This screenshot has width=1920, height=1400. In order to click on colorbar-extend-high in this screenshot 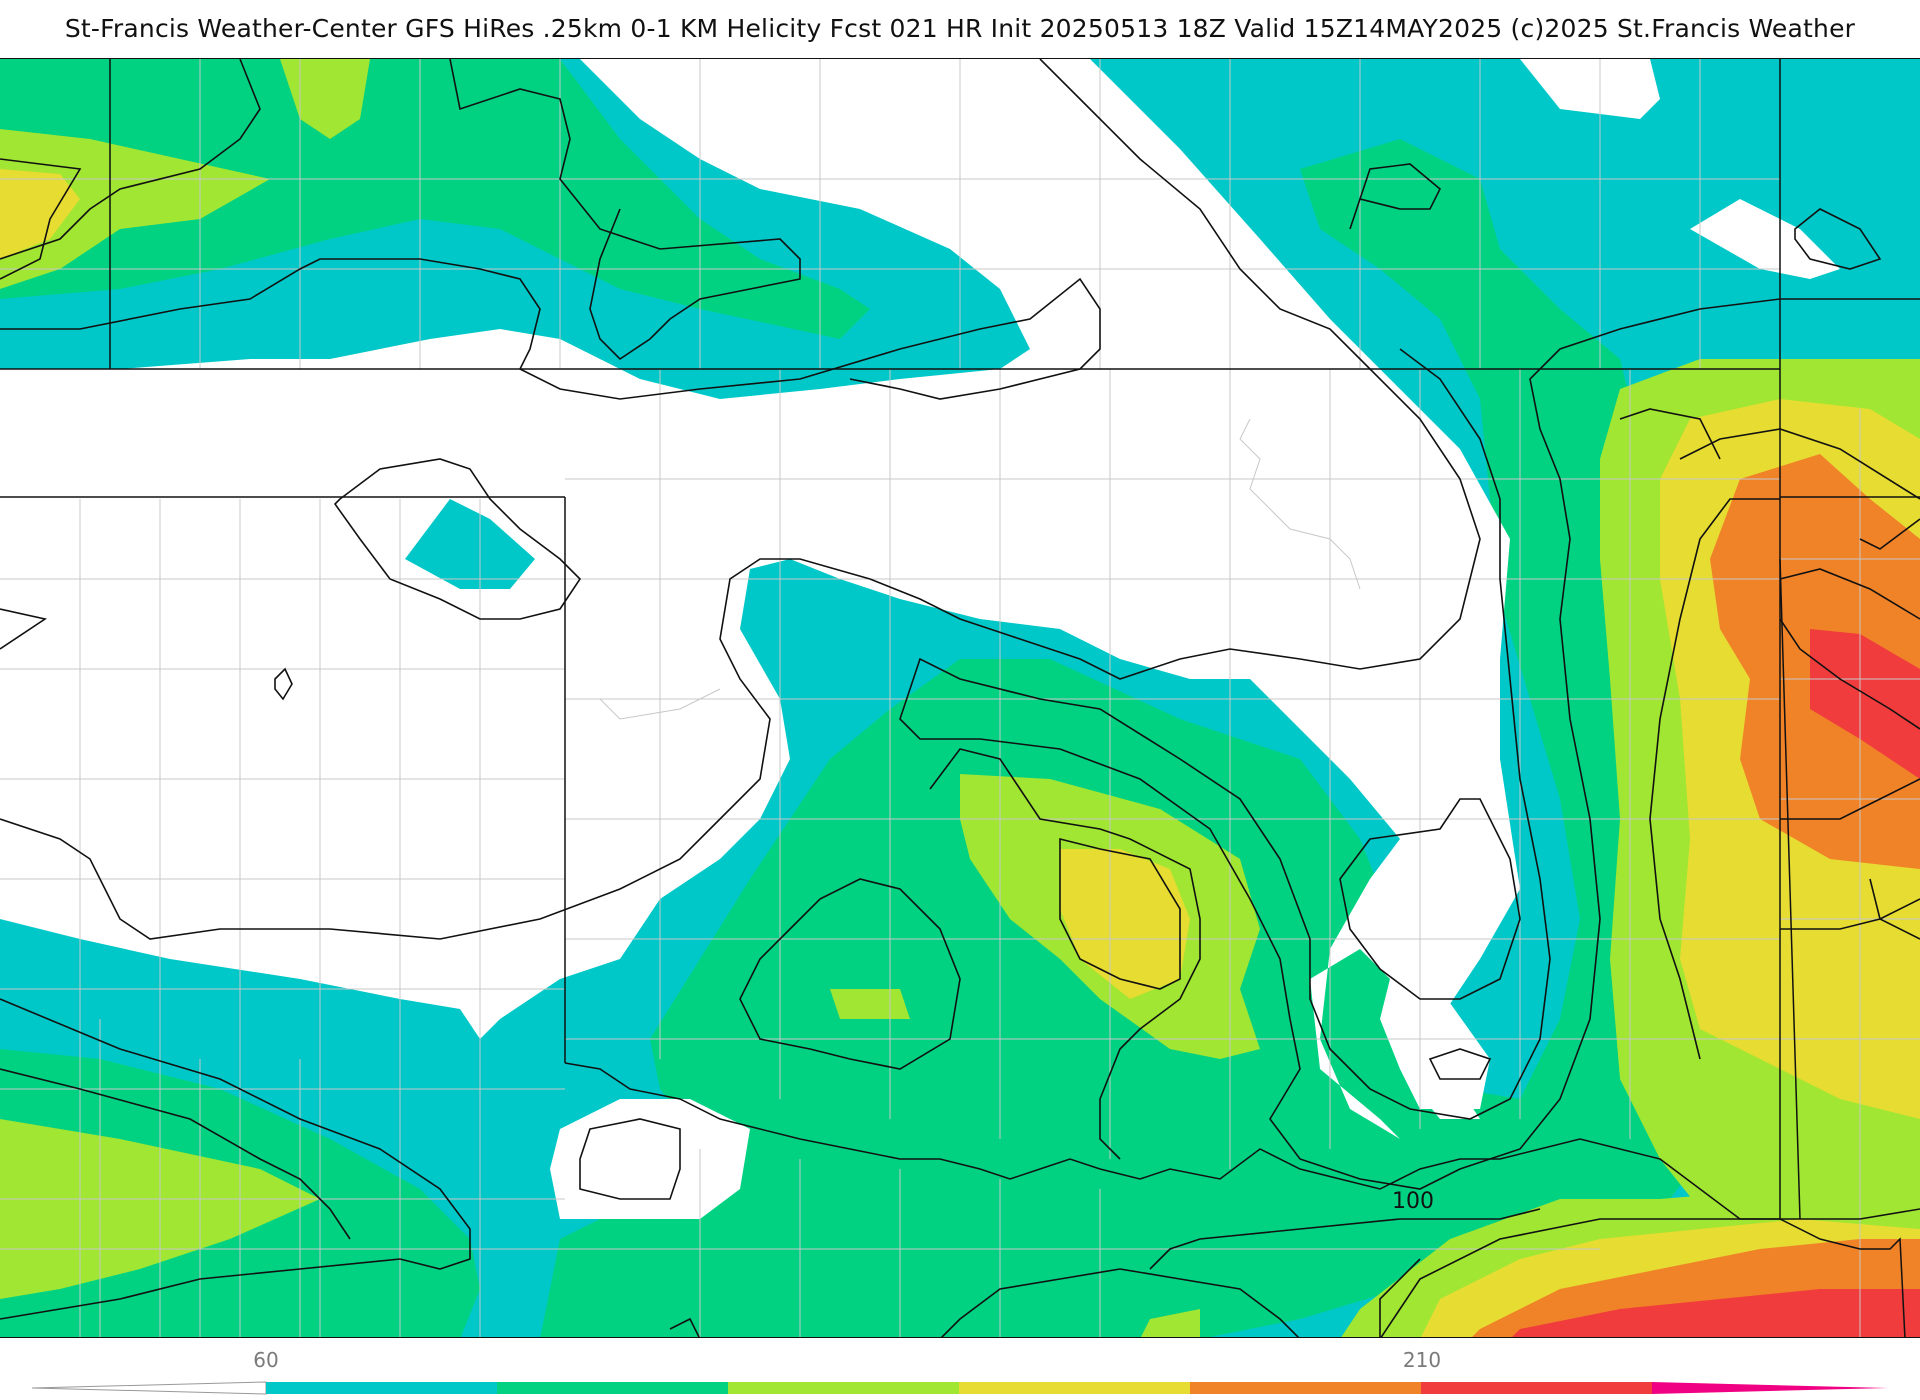, I will do `click(1770, 1388)`.